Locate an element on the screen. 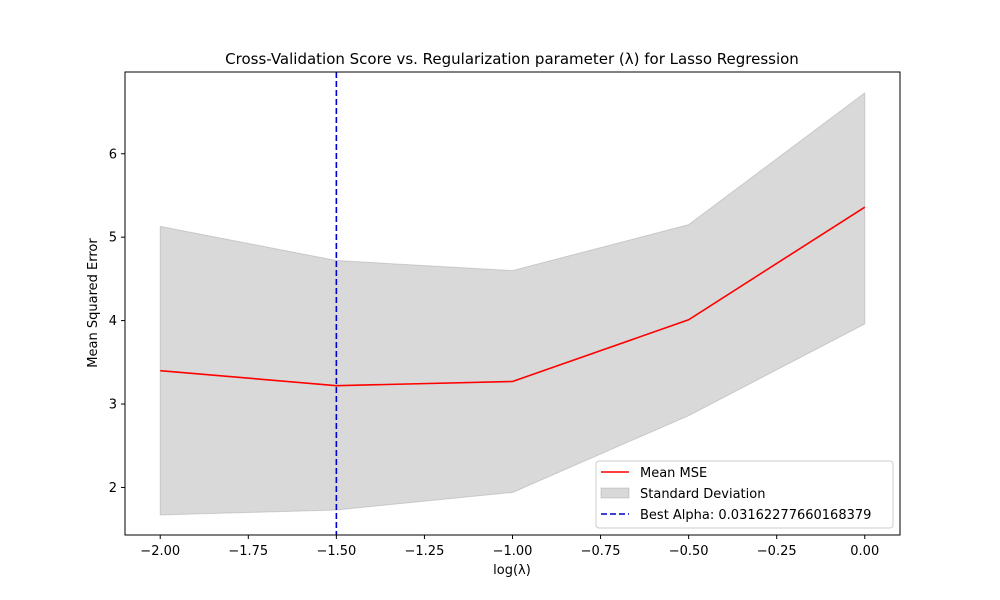  x-tick-label: −0.75 is located at coordinates (601, 551).